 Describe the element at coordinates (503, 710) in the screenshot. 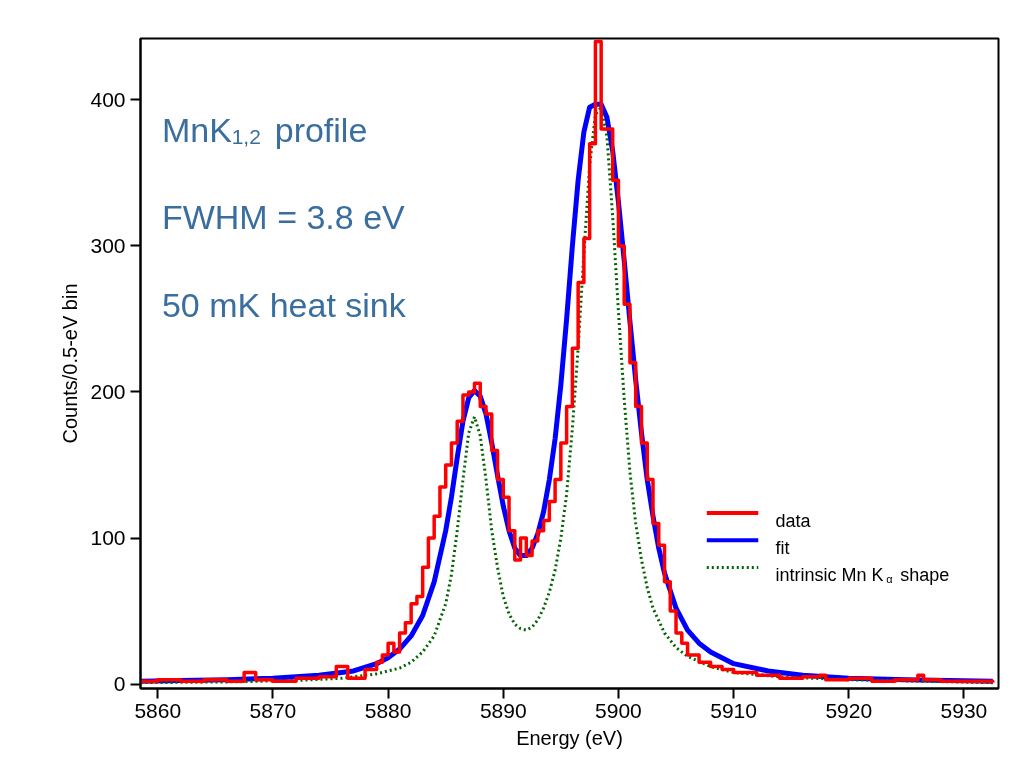

I see `x-tick-label: 5890` at that location.